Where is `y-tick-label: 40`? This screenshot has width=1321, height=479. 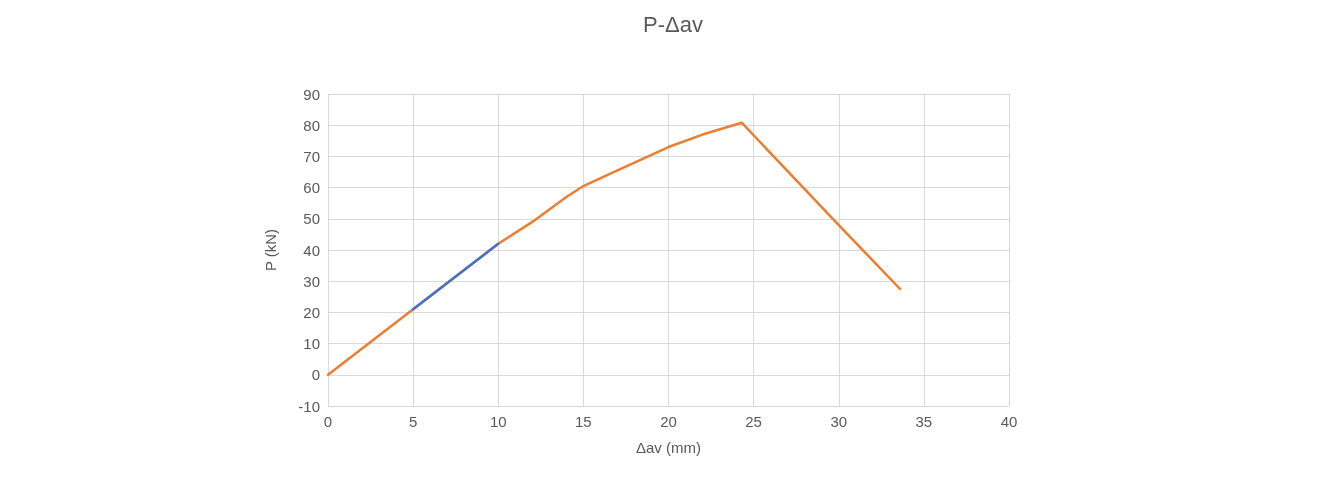
y-tick-label: 40 is located at coordinates (311, 250).